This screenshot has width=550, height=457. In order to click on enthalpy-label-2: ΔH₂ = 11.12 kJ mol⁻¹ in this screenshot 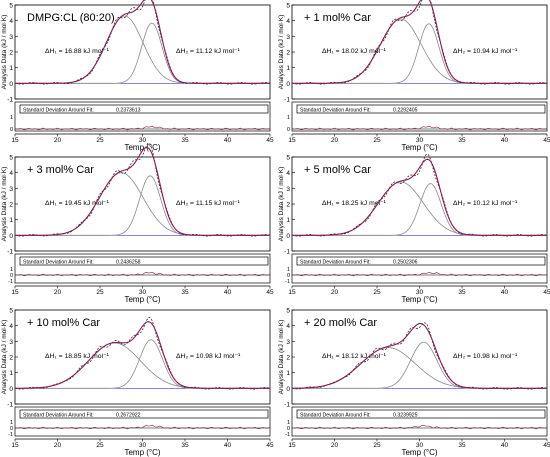, I will do `click(208, 51)`.